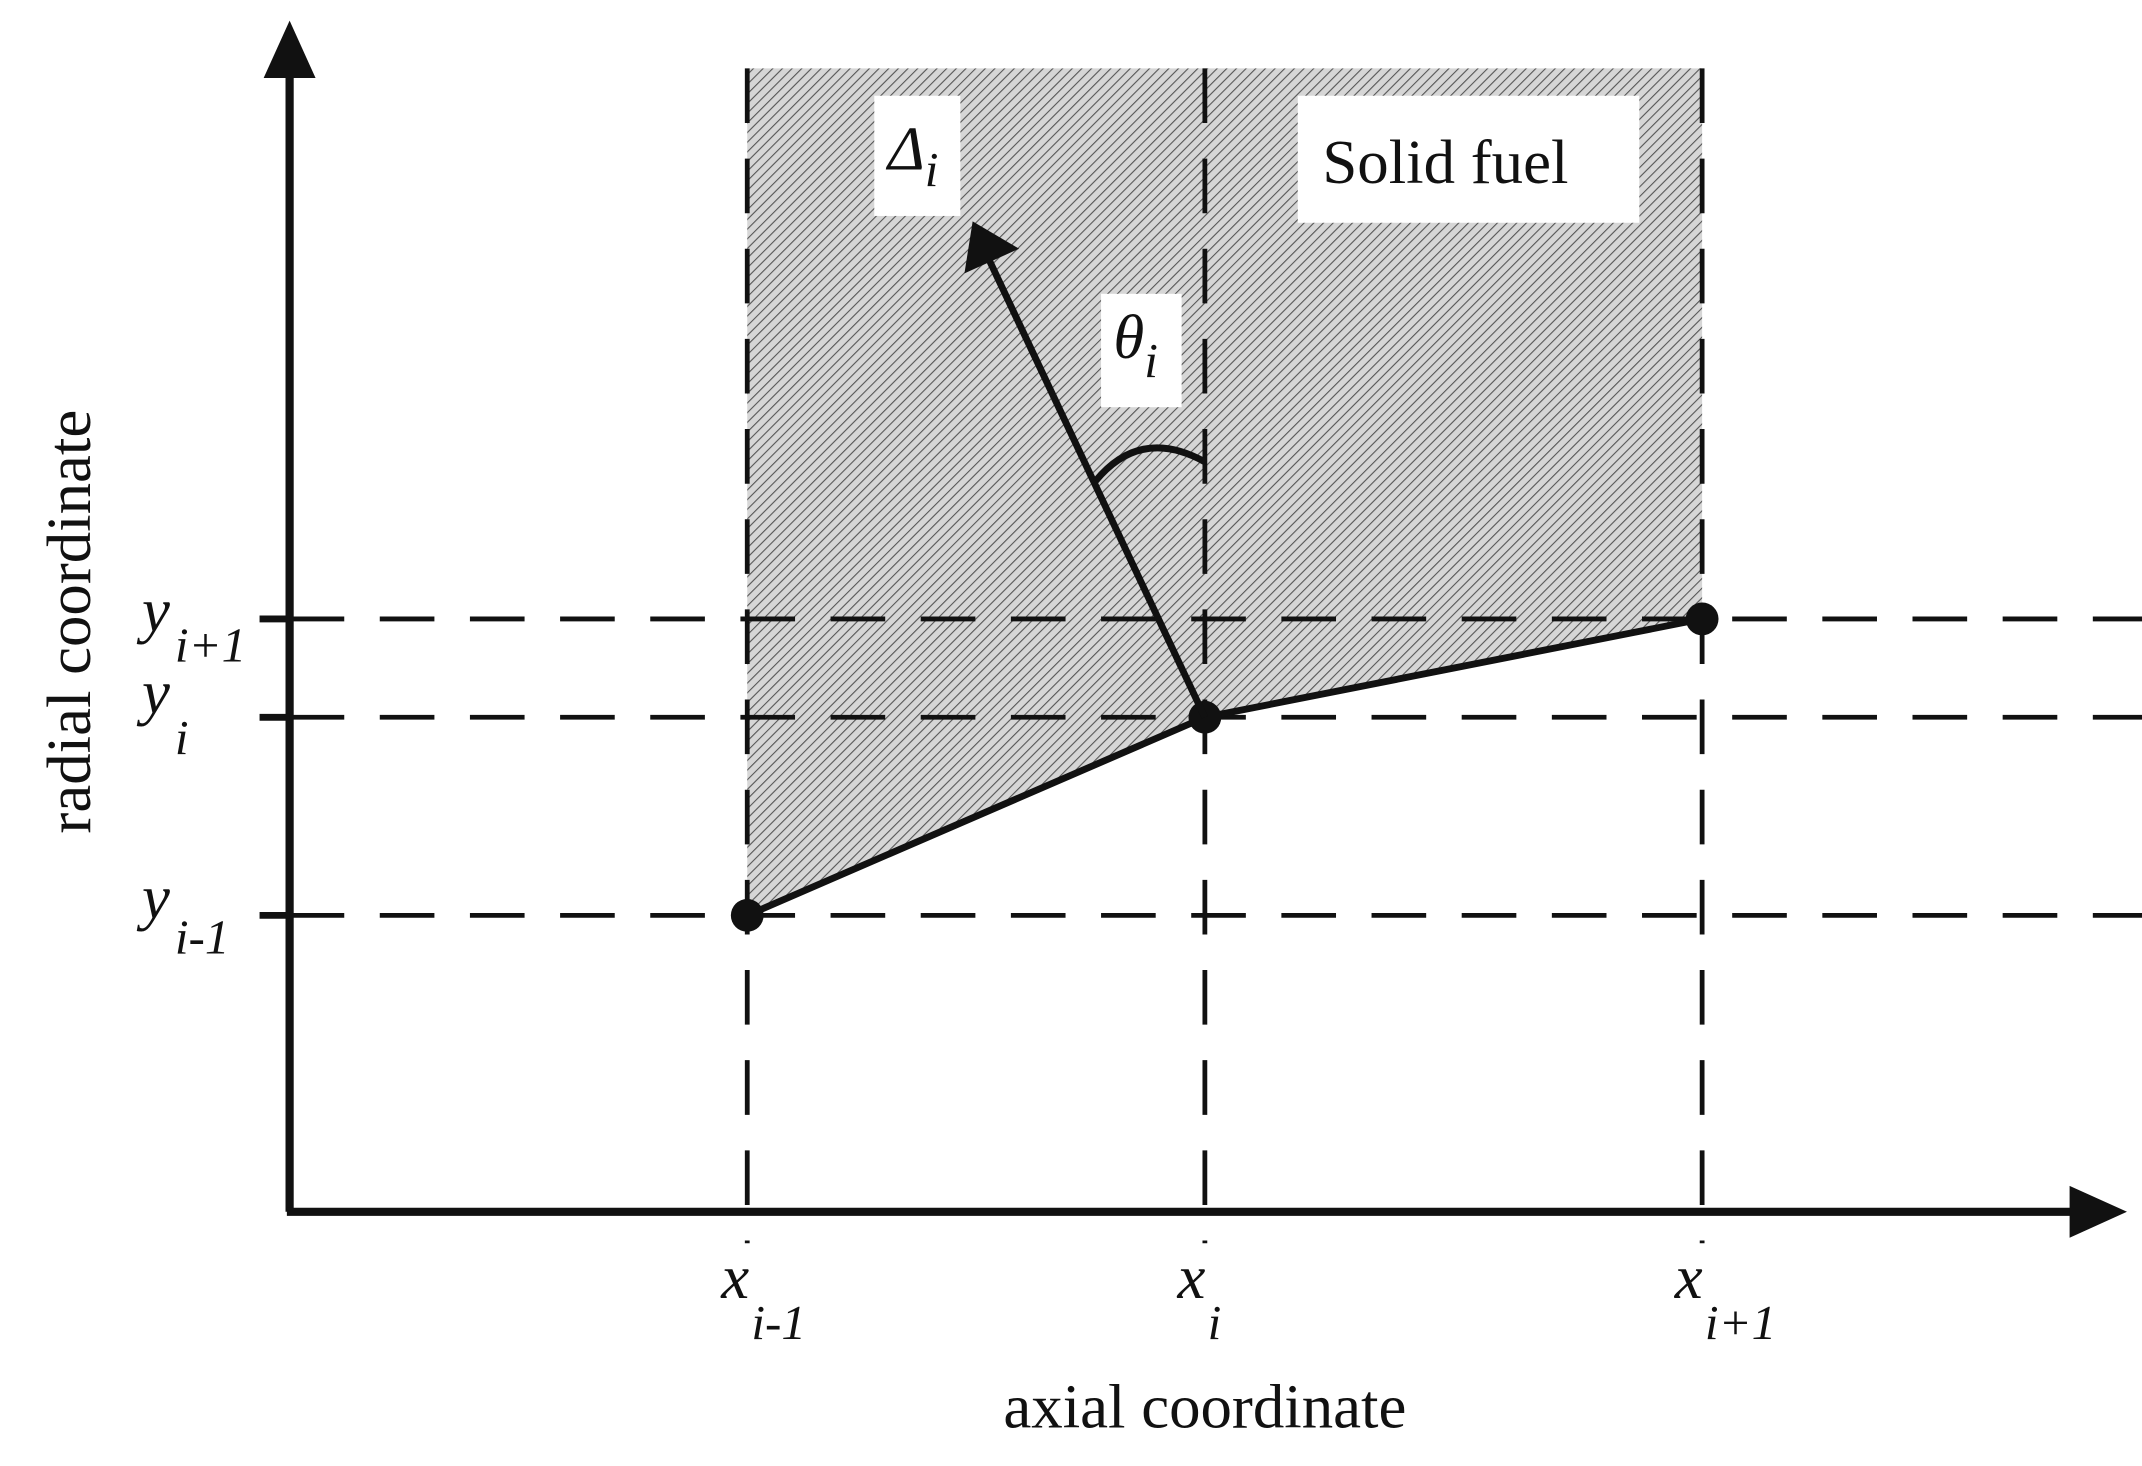 The image size is (2142, 1466). I want to click on x-axis-title: axial coordinate, so click(1204, 1407).